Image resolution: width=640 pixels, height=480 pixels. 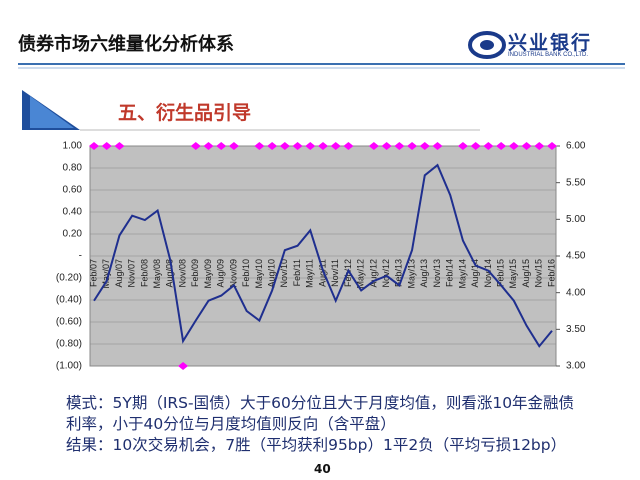 What do you see at coordinates (144, 273) in the screenshot?
I see `x-tick-label: Feb/08` at bounding box center [144, 273].